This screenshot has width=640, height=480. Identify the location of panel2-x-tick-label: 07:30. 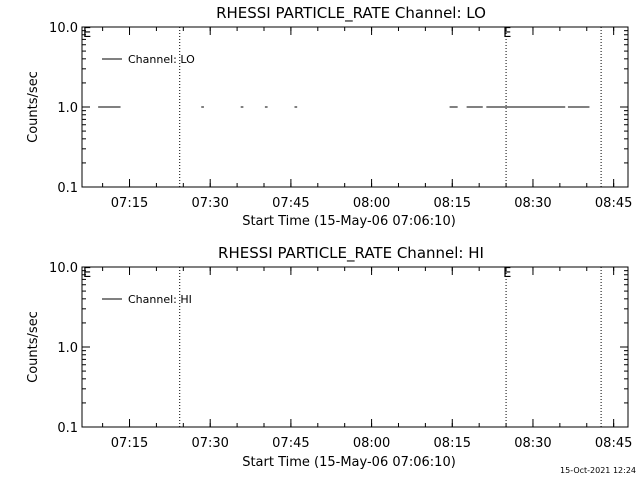
(209, 443).